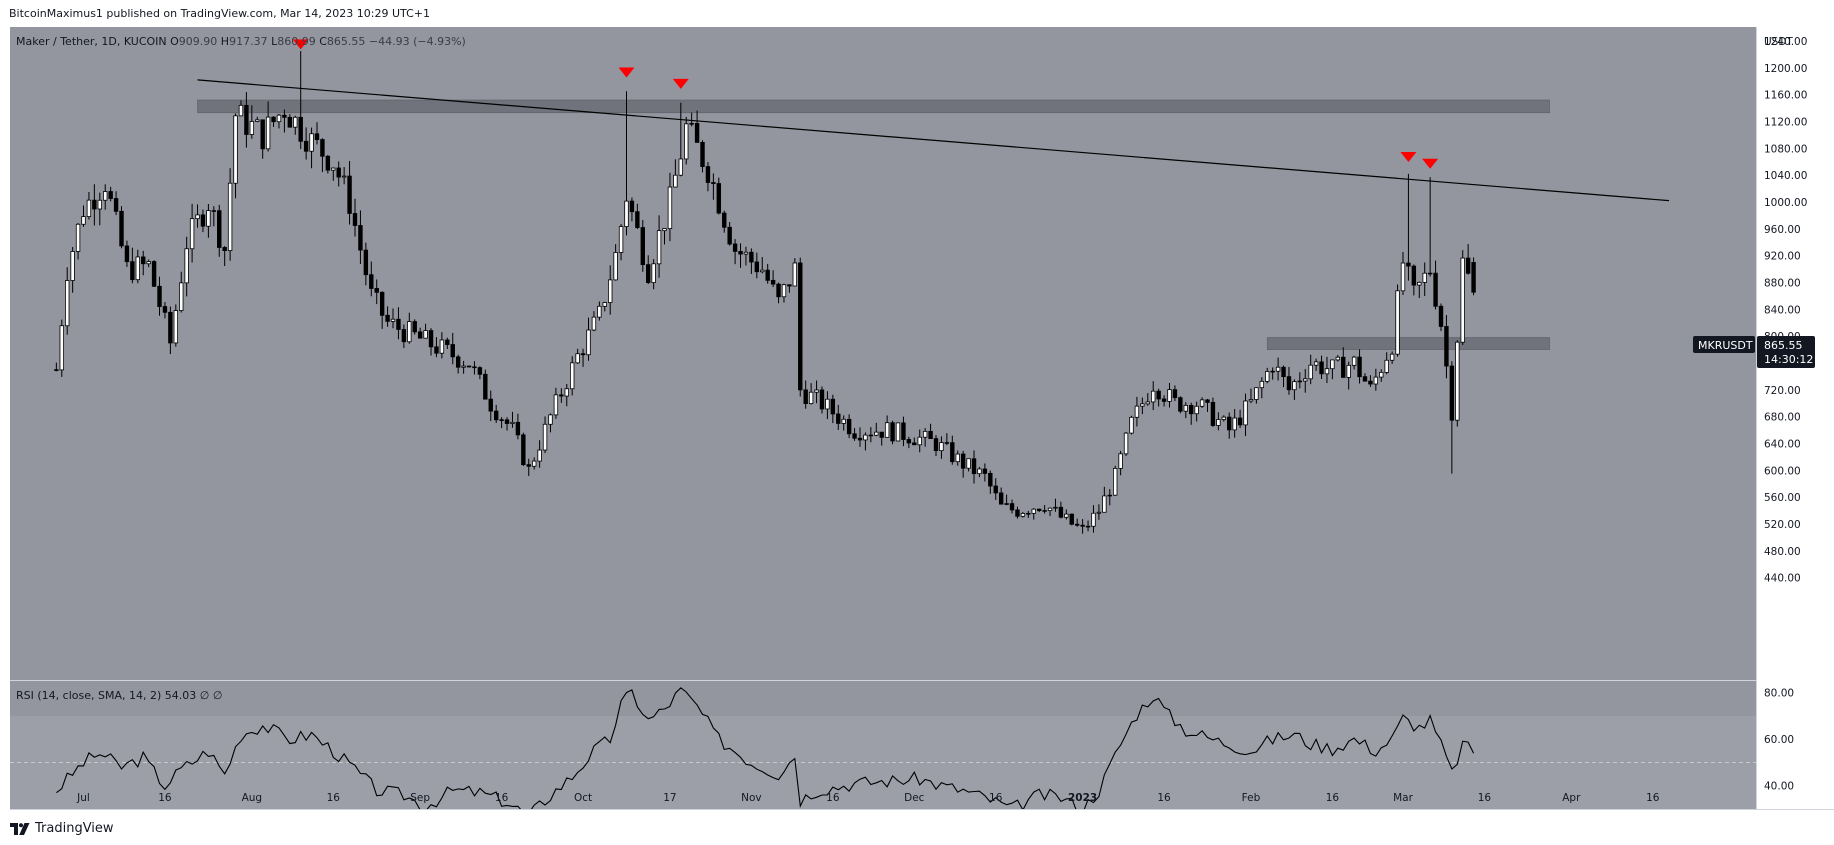 The width and height of the screenshot is (1834, 845). Describe the element at coordinates (211, 695) in the screenshot. I see `rsi-legend-extra: ∅ ∅` at that location.